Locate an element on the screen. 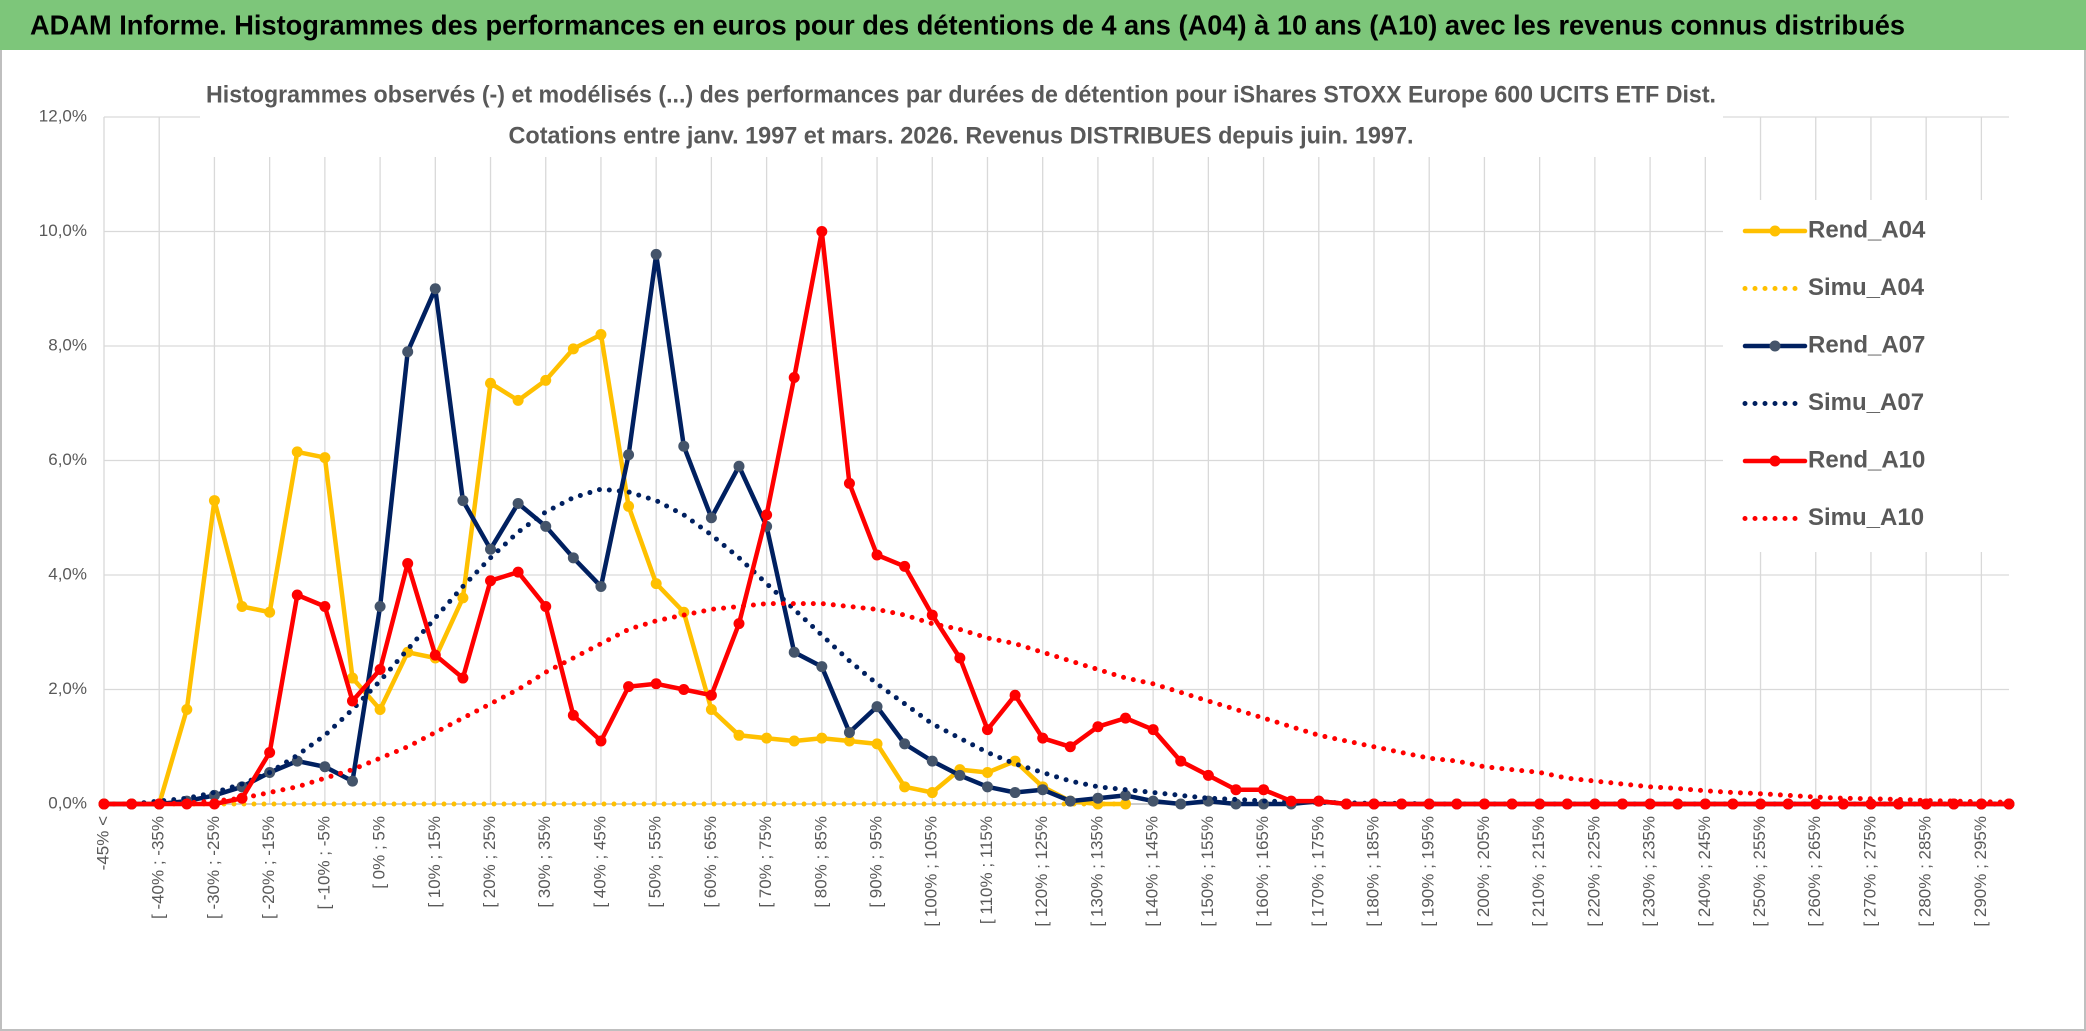 The height and width of the screenshot is (1031, 2086). x-tick-label: [ 40% ; 45% is located at coordinates (599, 862).